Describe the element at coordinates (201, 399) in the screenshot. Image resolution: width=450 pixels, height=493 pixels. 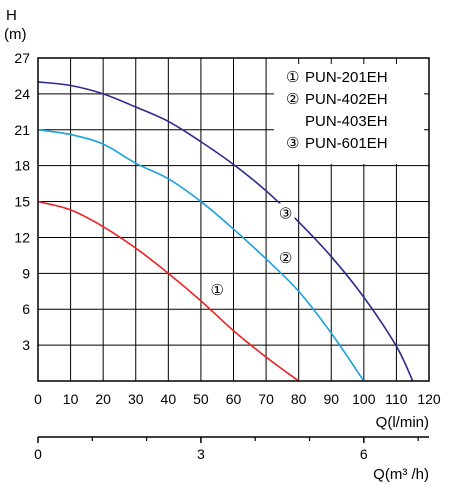
I see `x-tick-label-50: 50` at that location.